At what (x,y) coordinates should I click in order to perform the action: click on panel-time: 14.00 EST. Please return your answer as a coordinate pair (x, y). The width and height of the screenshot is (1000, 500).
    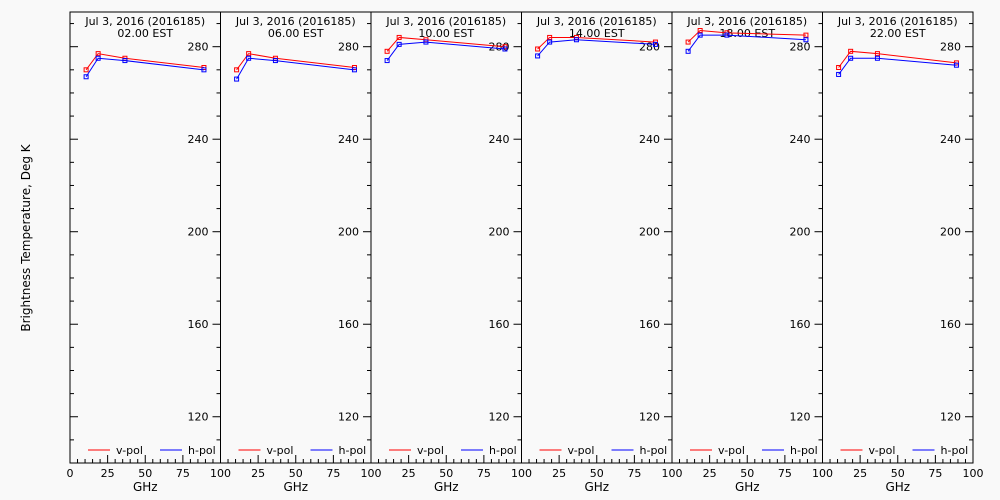
    Looking at the image, I should click on (597, 33).